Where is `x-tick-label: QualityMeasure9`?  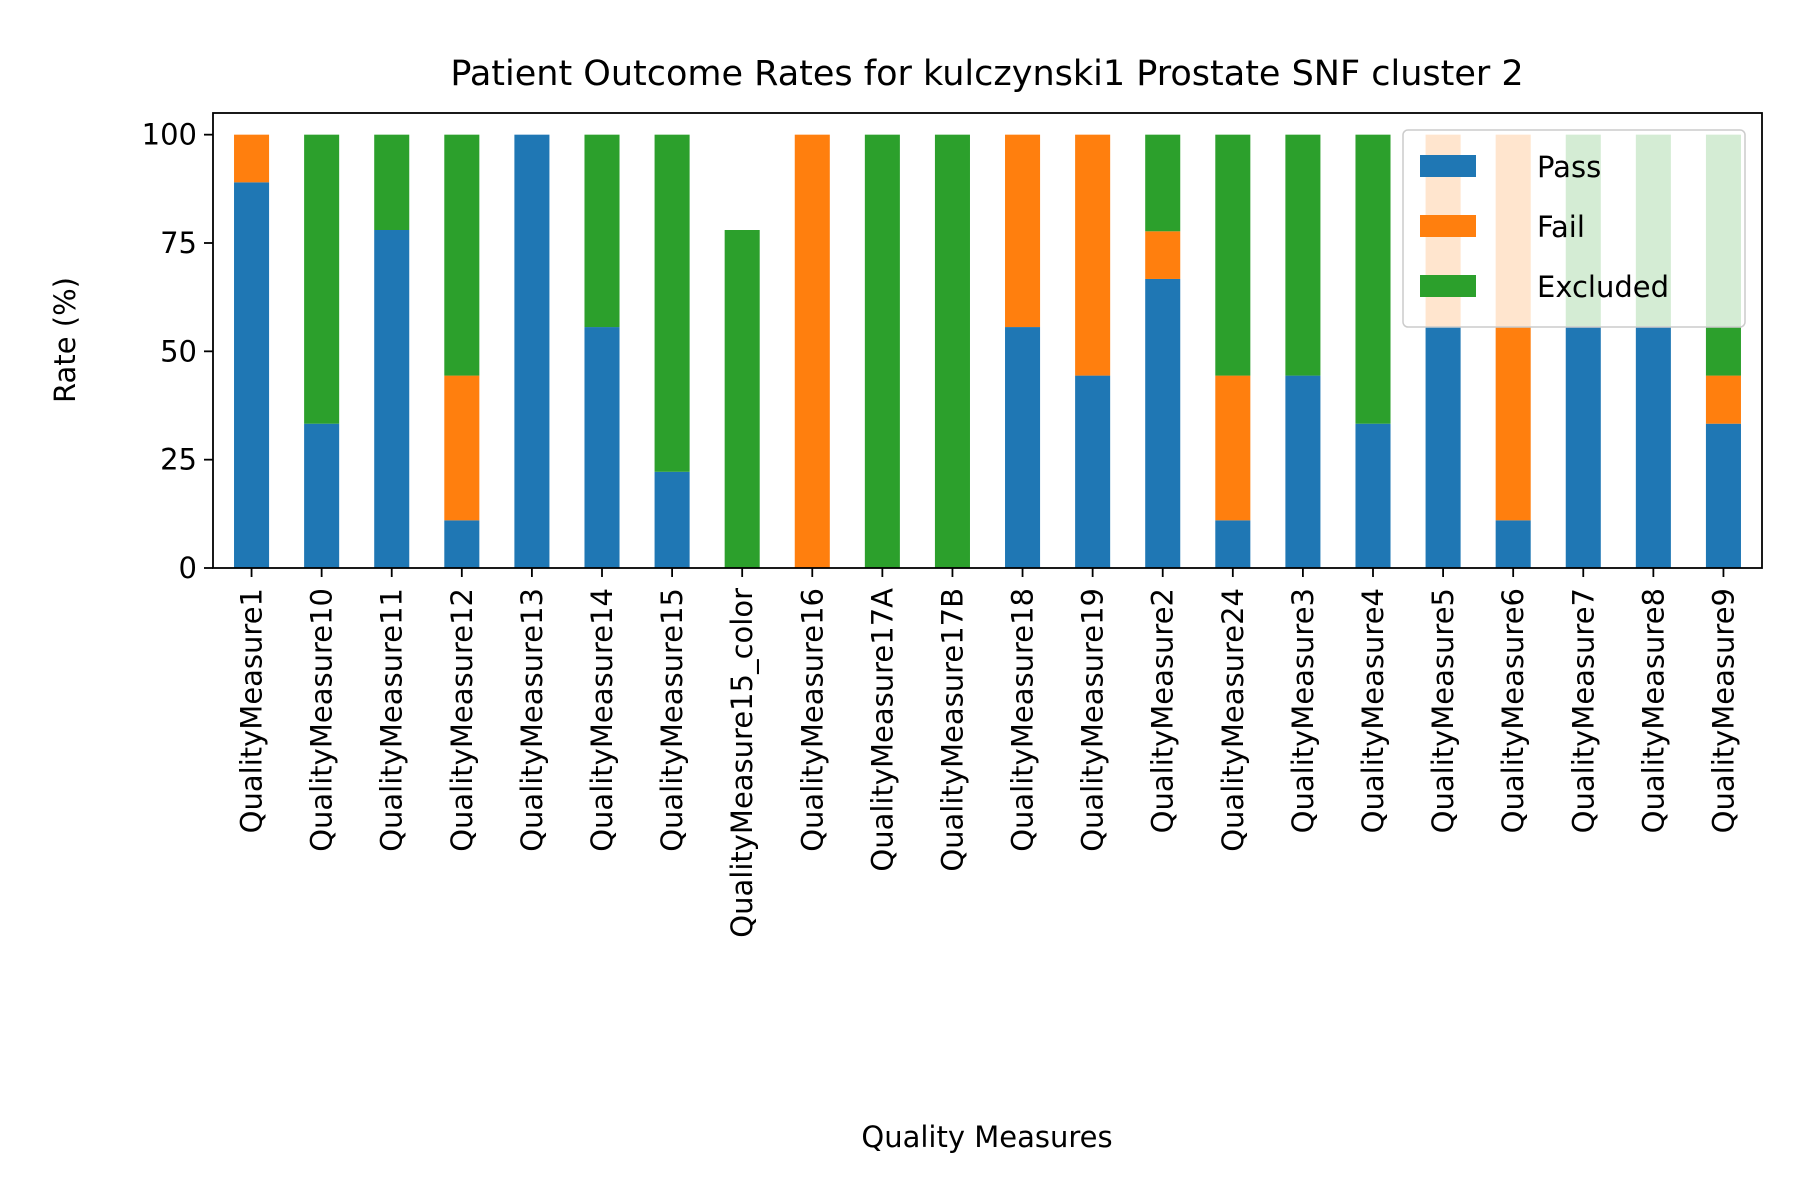 x-tick-label: QualityMeasure9 is located at coordinates (1723, 710).